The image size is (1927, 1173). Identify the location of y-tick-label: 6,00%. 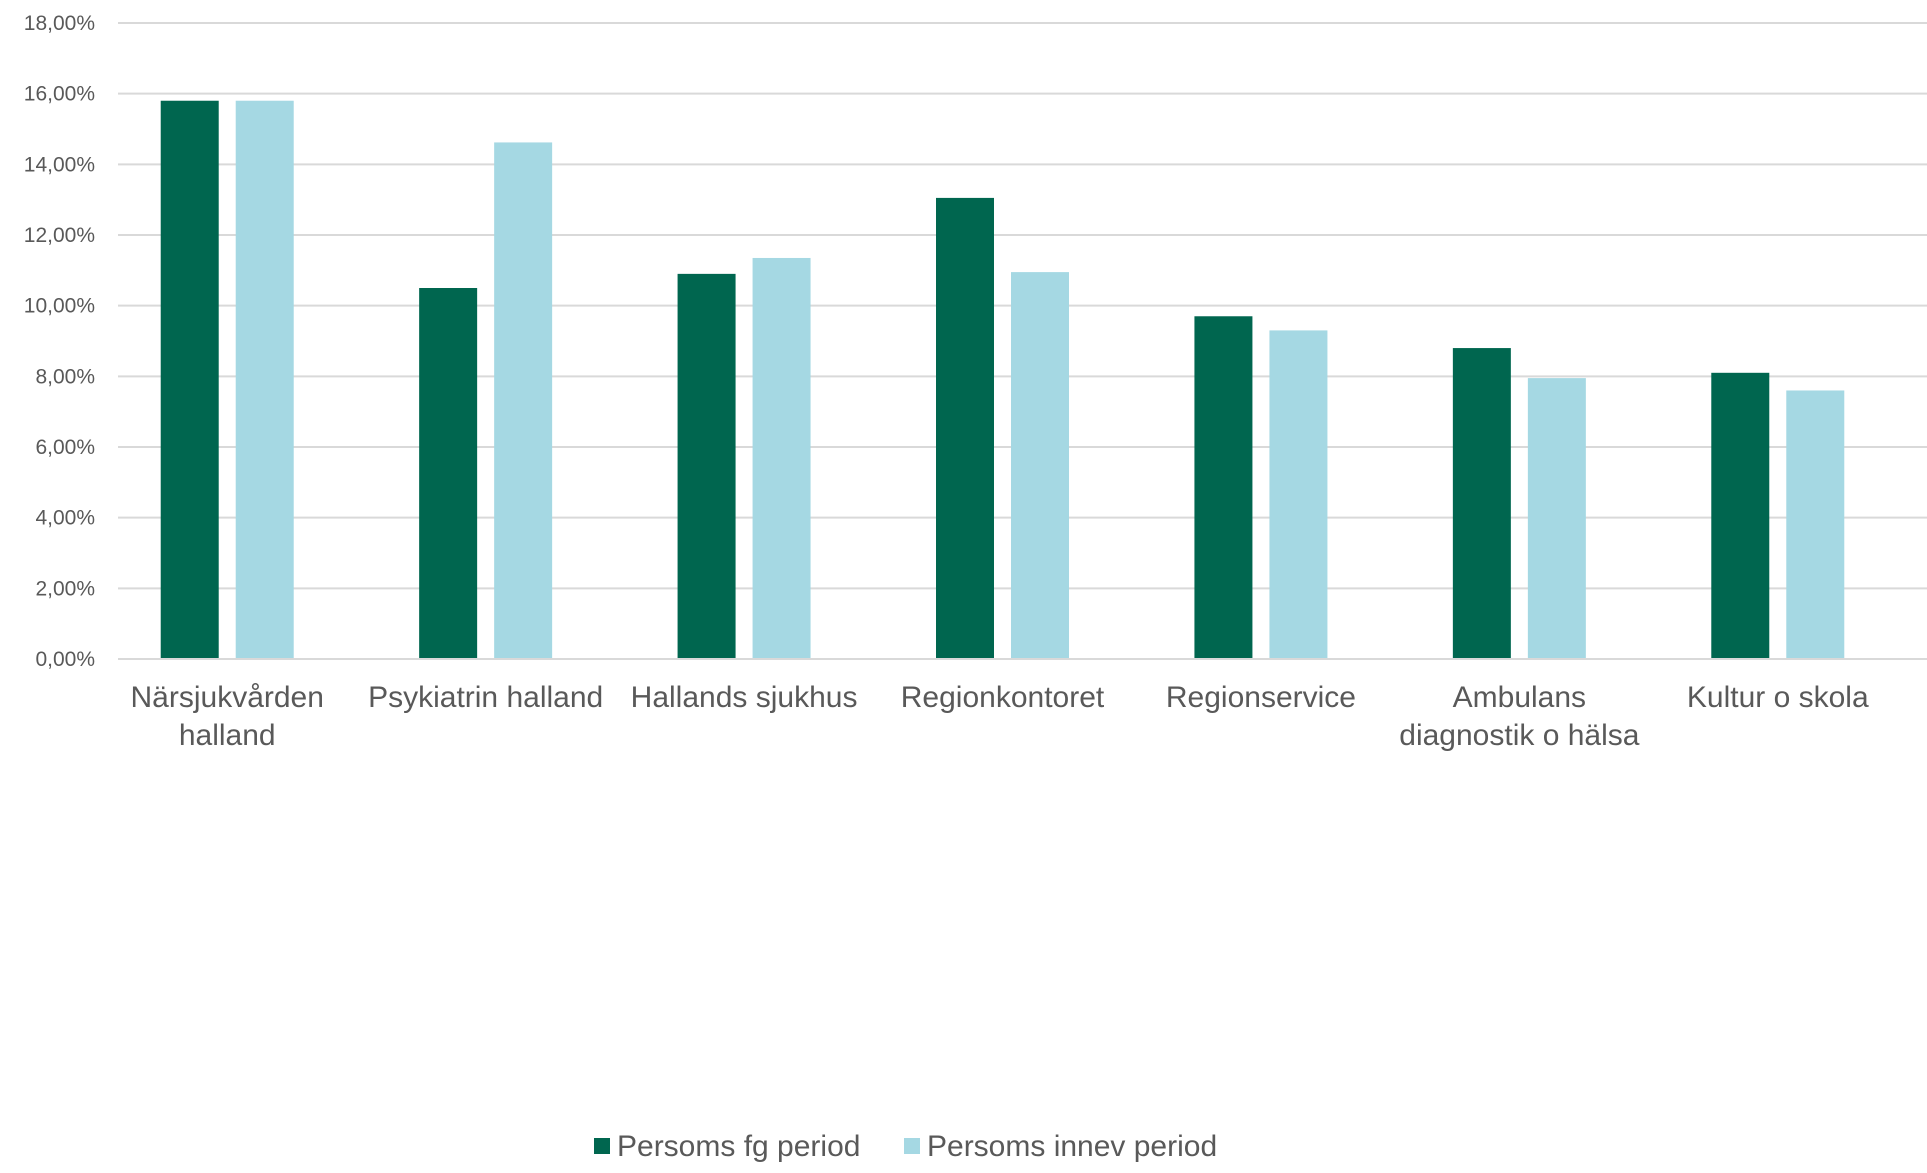
(65, 447).